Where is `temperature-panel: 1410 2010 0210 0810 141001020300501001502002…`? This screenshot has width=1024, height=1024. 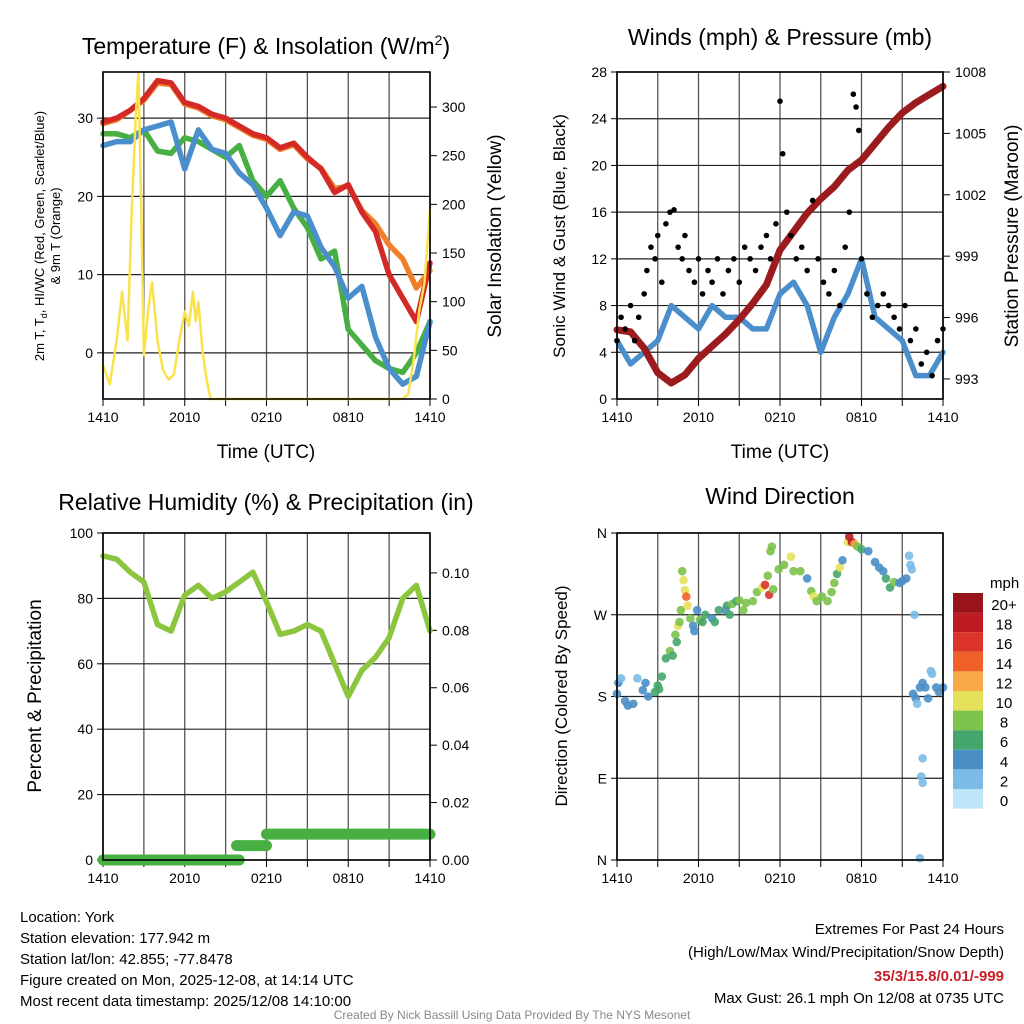
temperature-panel: 1410 2010 0210 0810 141001020300501001502002… is located at coordinates (271, 247).